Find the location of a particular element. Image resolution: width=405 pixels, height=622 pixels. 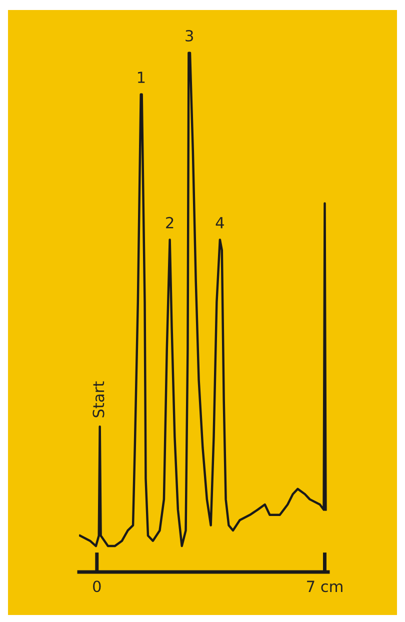

annotation: Start is located at coordinates (98, 399).